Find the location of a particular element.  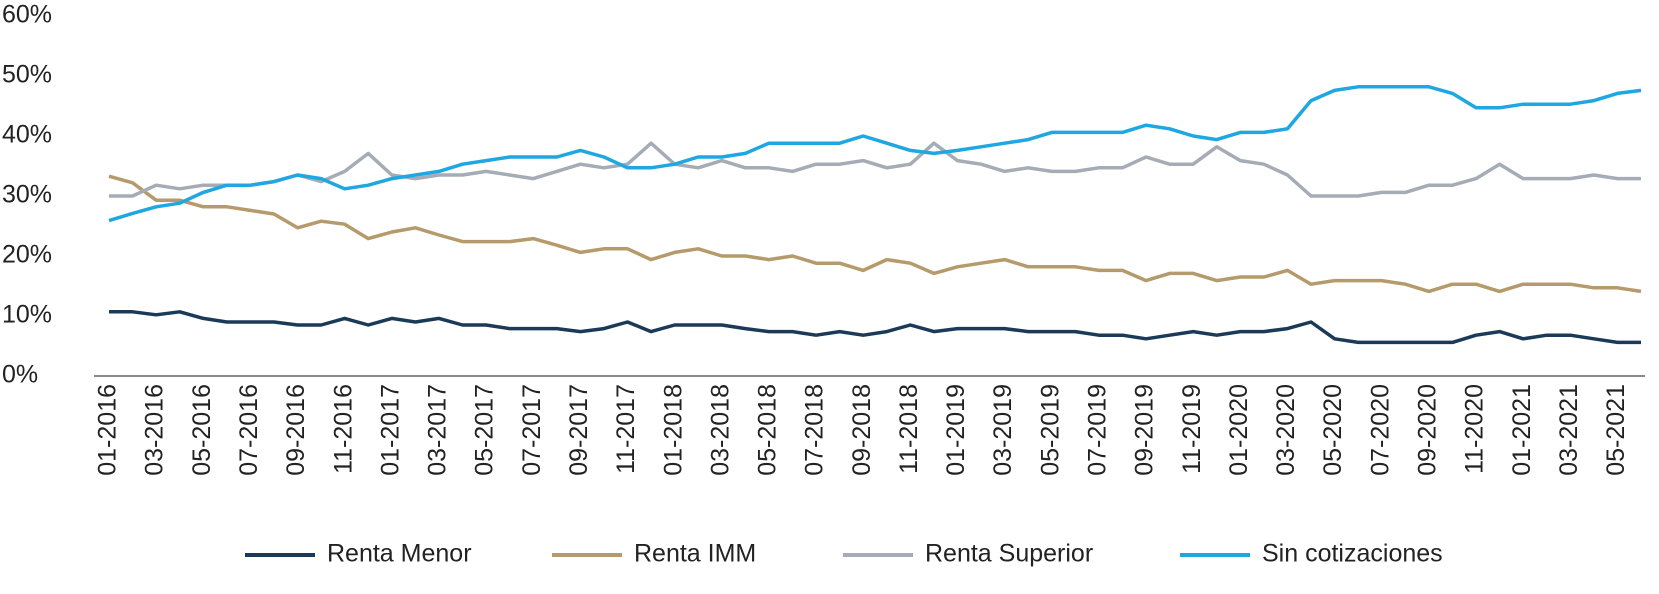

x-tick-label: 07-2016 is located at coordinates (249, 430).